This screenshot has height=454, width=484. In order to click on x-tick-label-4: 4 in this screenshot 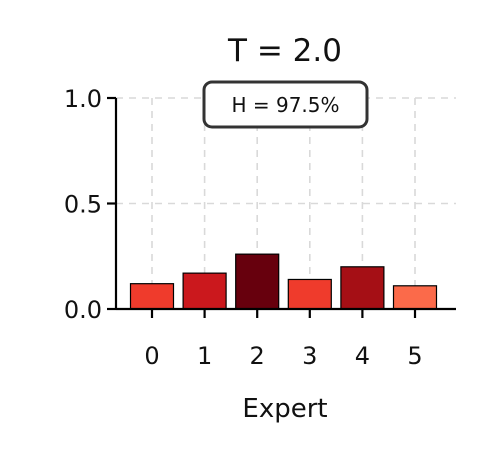, I will do `click(362, 356)`.